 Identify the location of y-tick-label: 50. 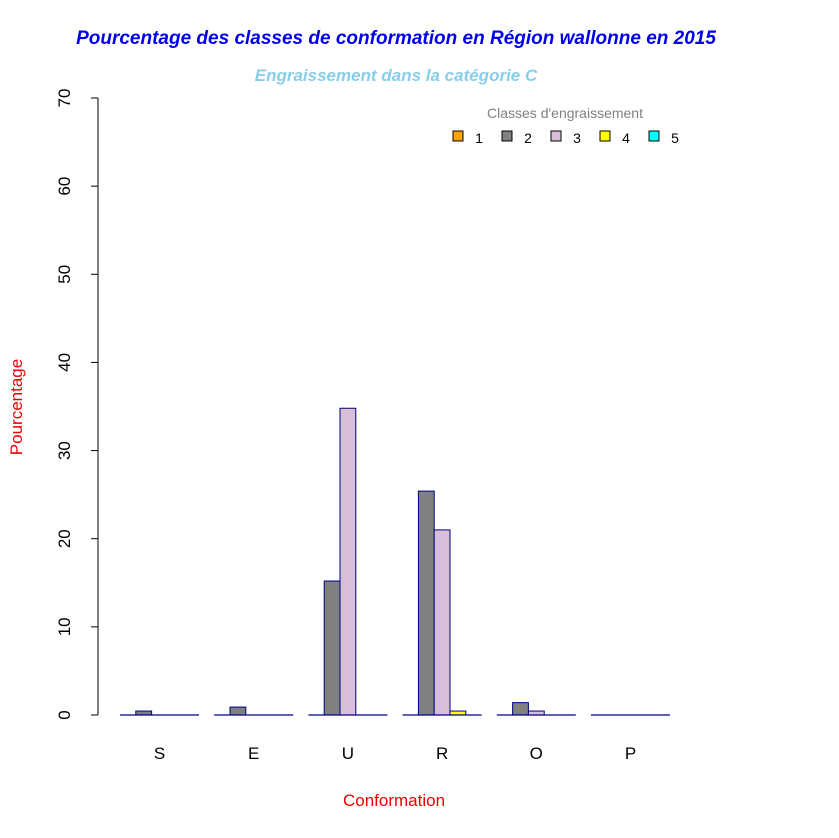
(64, 274).